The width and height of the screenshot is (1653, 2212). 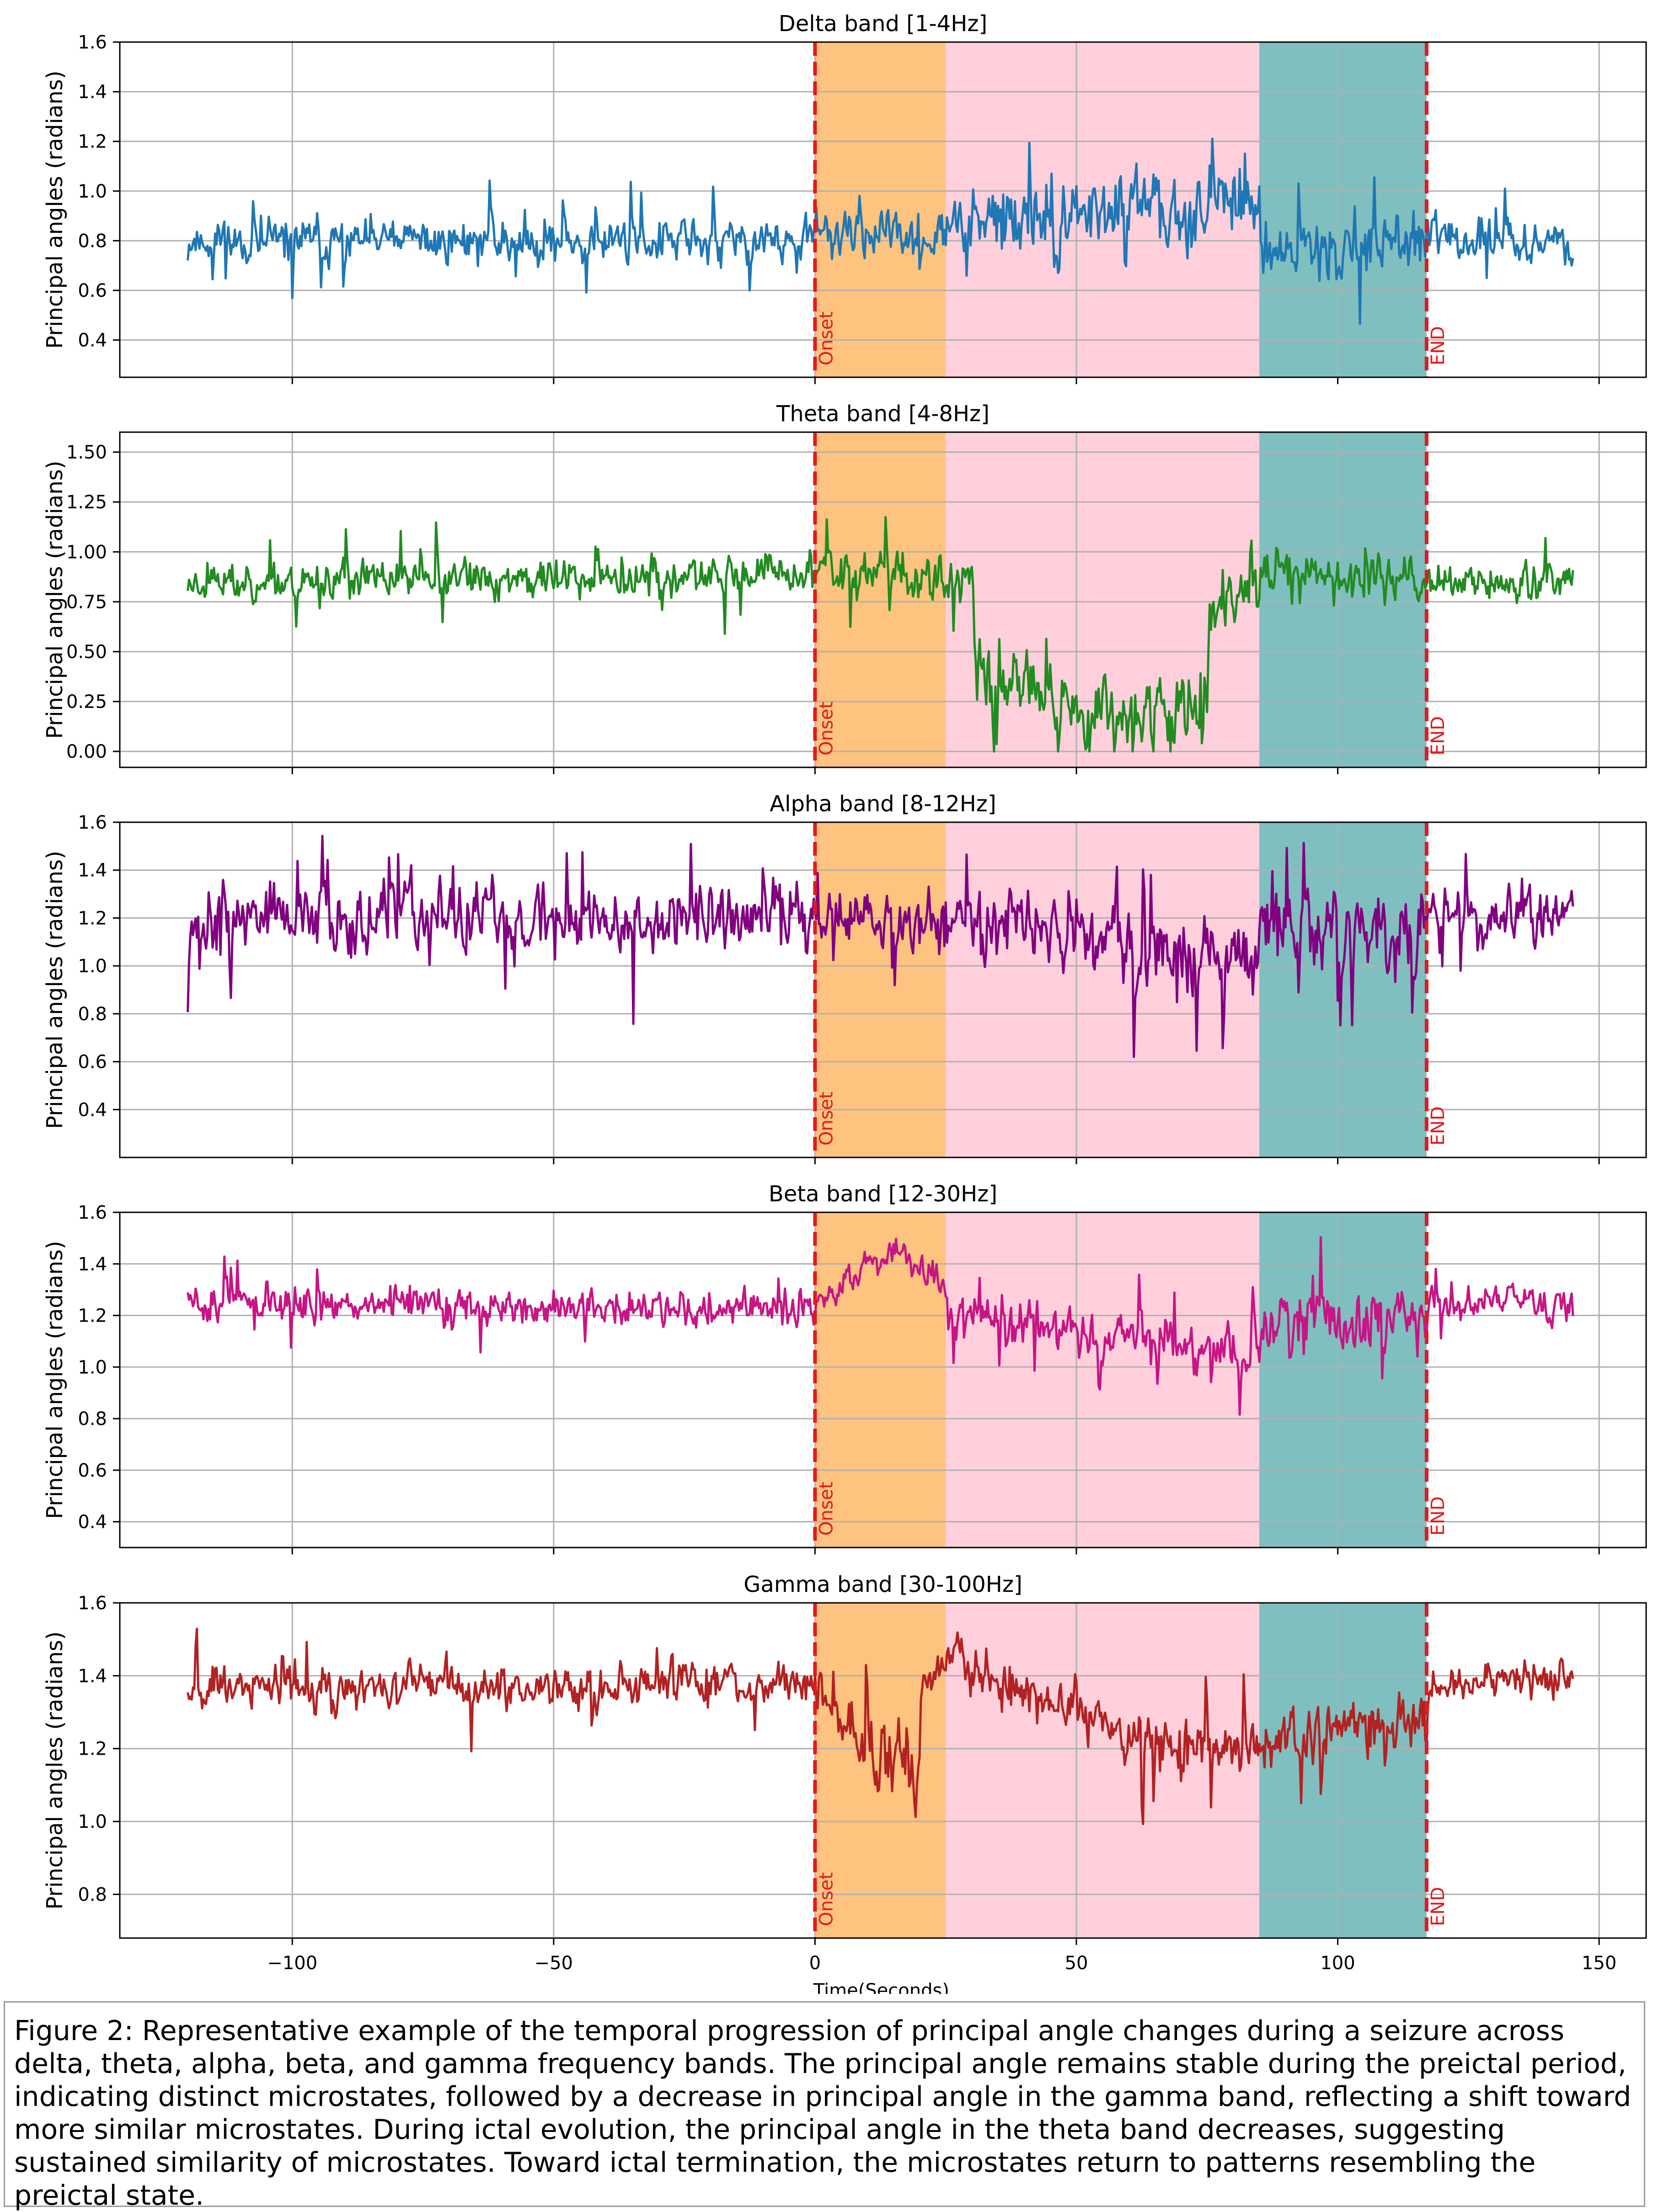 What do you see at coordinates (86, 752) in the screenshot?
I see `y-tick-label: 0.00` at bounding box center [86, 752].